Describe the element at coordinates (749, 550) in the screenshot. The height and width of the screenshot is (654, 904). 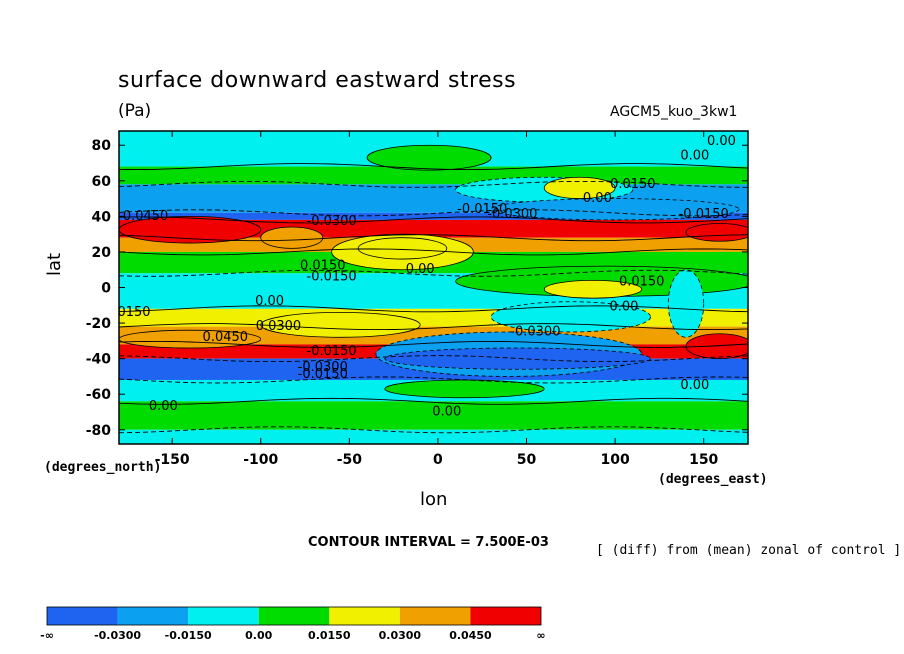
I see `diff-note: [ (diff) from (mean) zonal of control ]` at that location.